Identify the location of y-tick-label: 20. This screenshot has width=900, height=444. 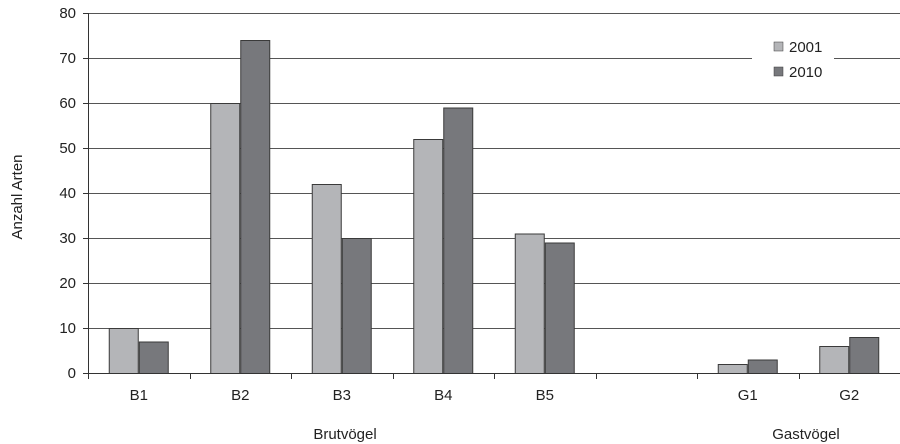
(67, 283).